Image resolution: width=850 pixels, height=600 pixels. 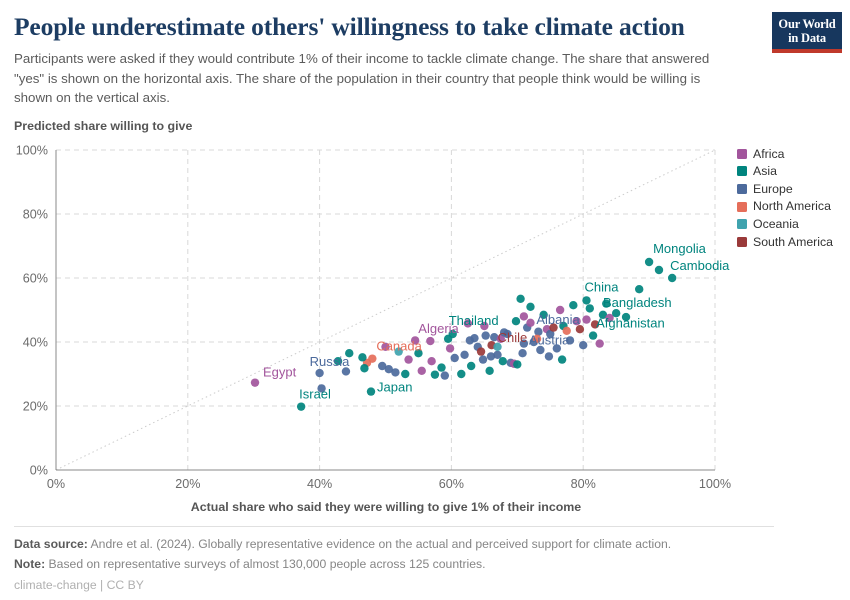 I want to click on our-world-in-data-logo: Our World in Data, so click(x=807, y=32).